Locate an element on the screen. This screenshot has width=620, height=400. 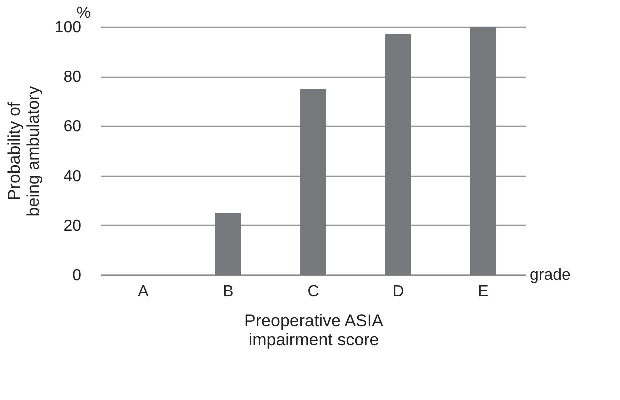
x-tick-label: A is located at coordinates (144, 292).